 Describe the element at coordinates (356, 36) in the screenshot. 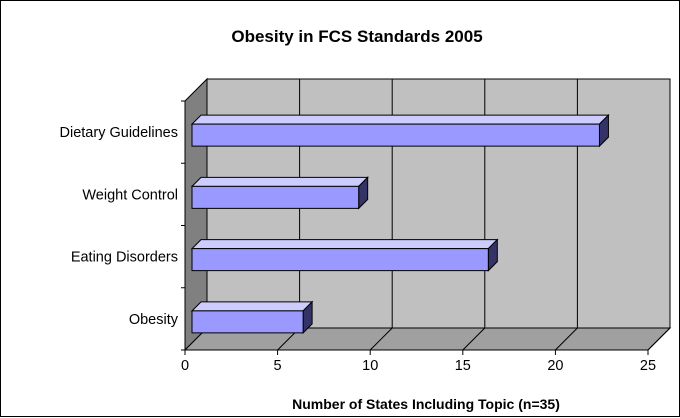

I see `chart-title: Obesity in FCS Standards 2005` at that location.